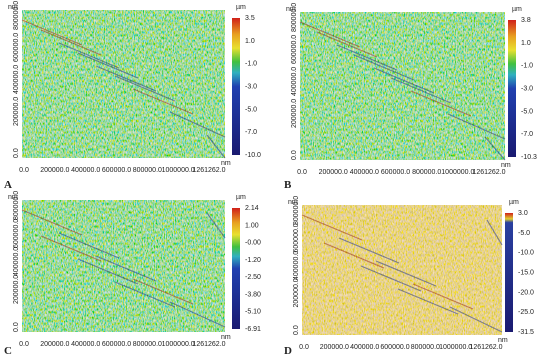  Describe the element at coordinates (523, 213) in the screenshot. I see `colorbar-tick: 3.0` at that location.